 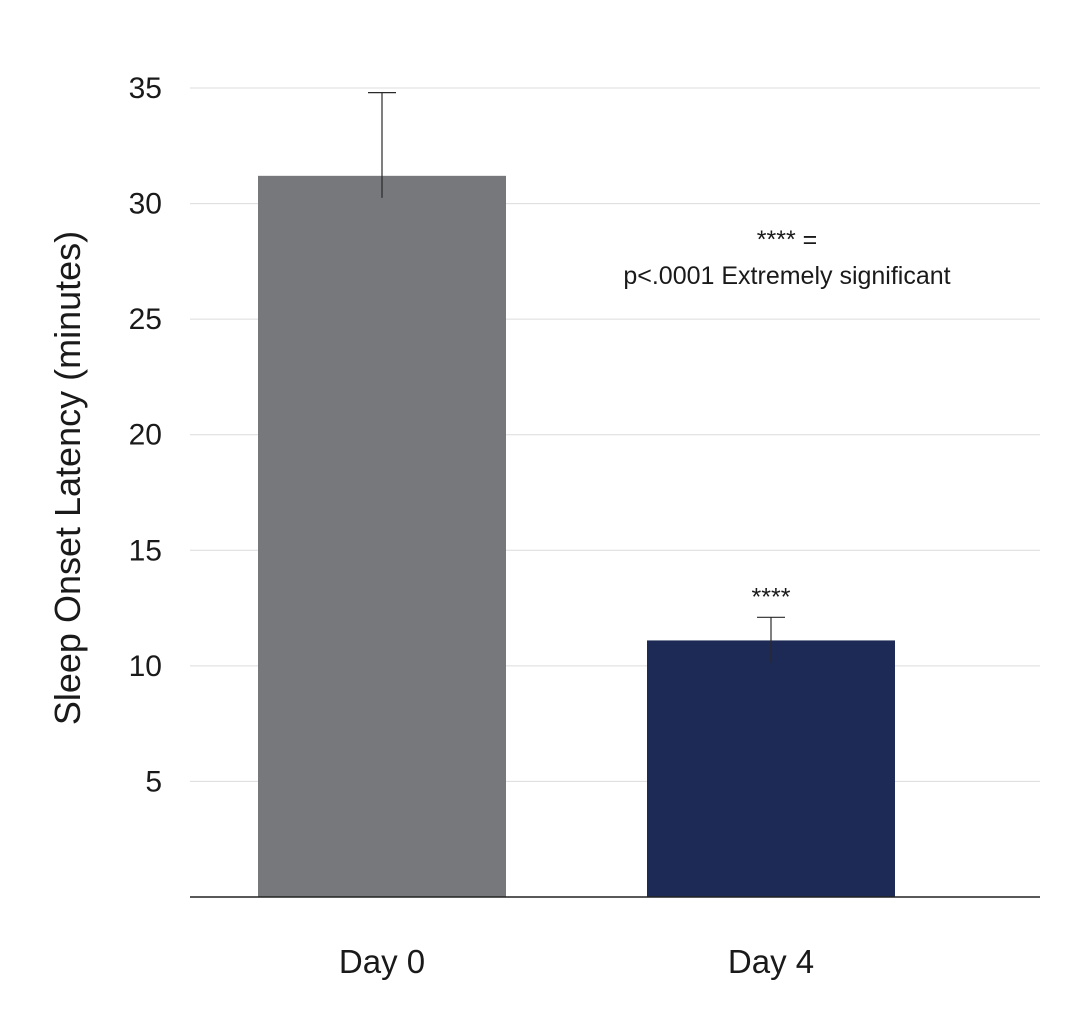 What do you see at coordinates (771, 597) in the screenshot?
I see `significance-marker: ****` at bounding box center [771, 597].